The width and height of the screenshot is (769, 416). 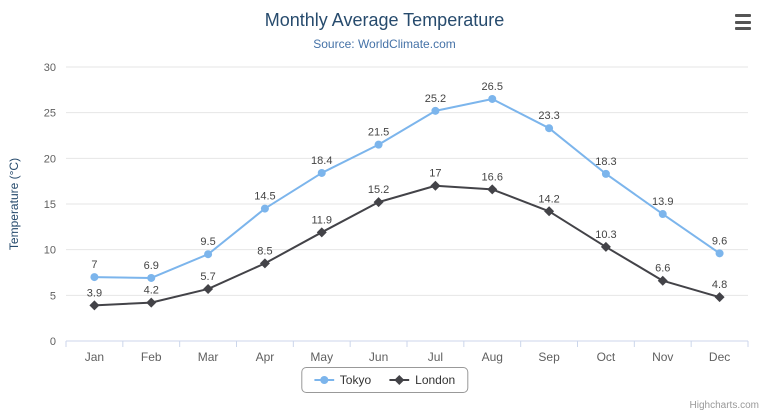 I want to click on data-label: 6.6, so click(x=662, y=269).